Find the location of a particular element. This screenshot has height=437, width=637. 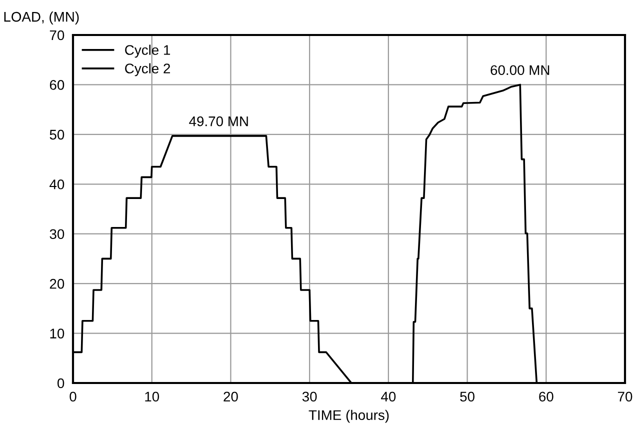

x-axis-title: TIME (hours) is located at coordinates (348, 416).